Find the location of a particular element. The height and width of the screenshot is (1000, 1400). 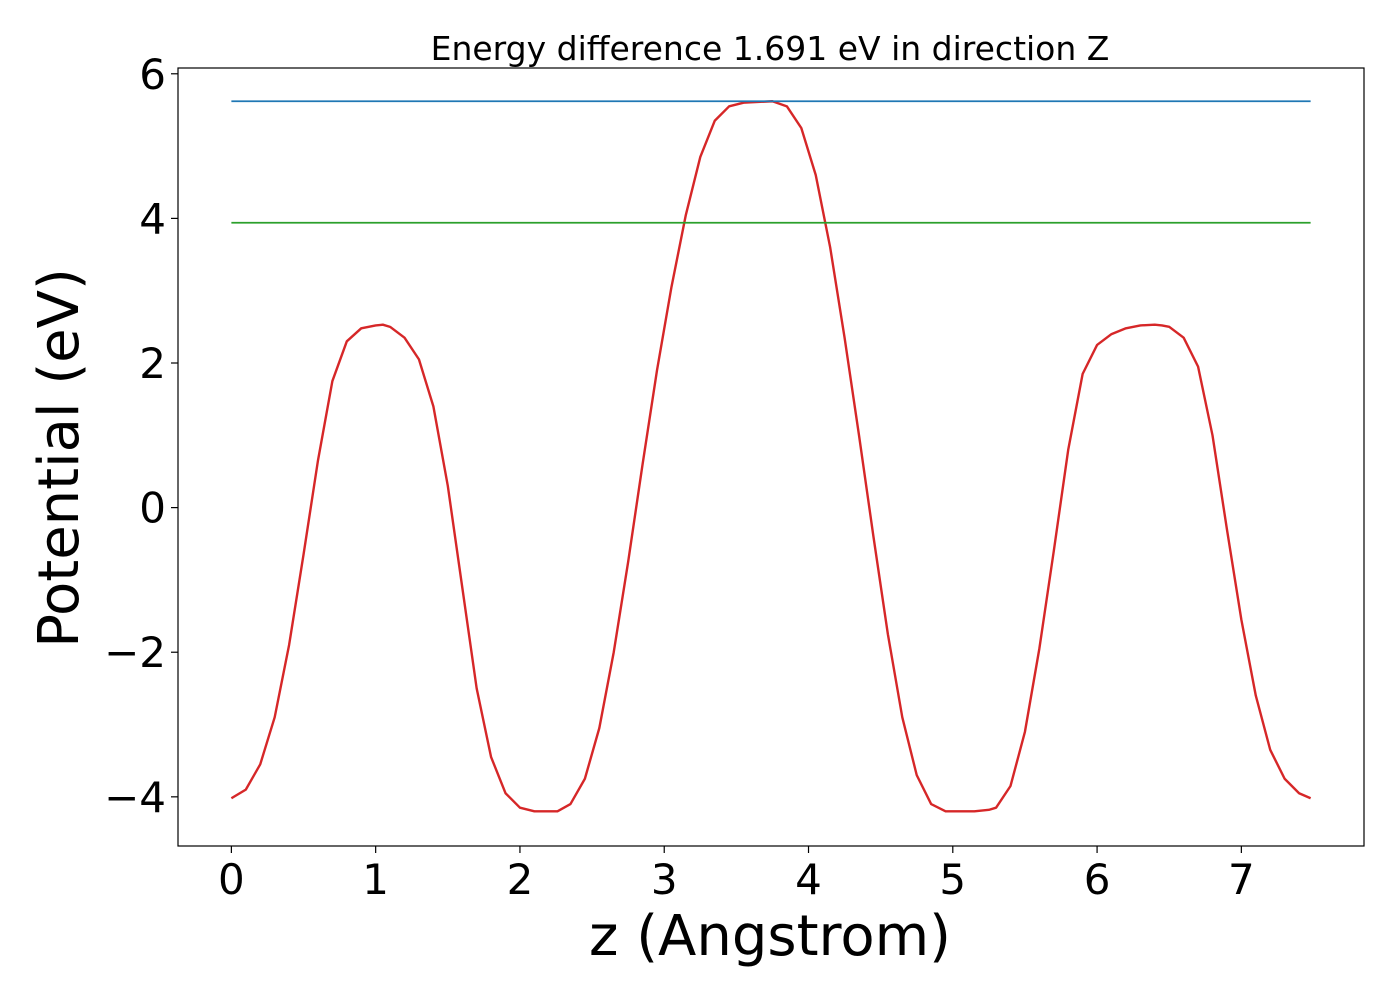

x-tick-label: 6 is located at coordinates (1097, 879).